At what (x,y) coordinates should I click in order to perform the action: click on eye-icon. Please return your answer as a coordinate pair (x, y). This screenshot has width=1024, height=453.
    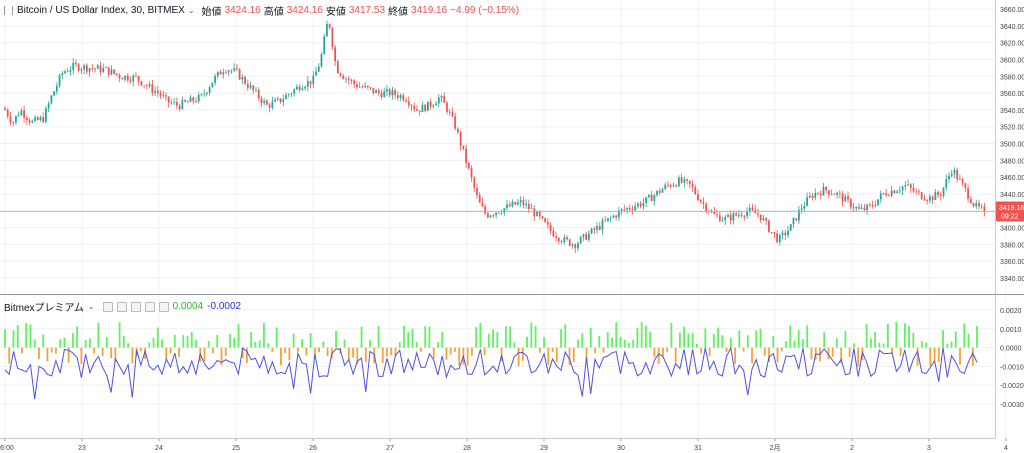
    Looking at the image, I should click on (107, 306).